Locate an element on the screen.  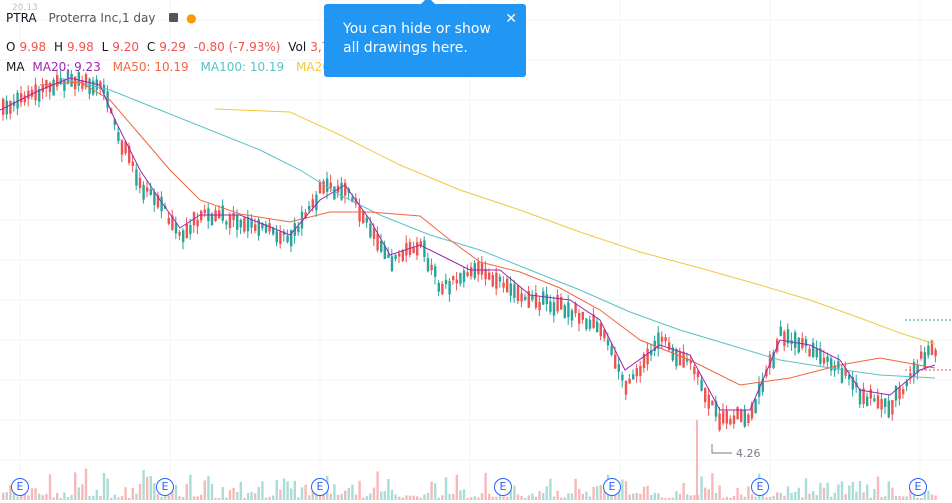
l-label: L is located at coordinates (105, 47).